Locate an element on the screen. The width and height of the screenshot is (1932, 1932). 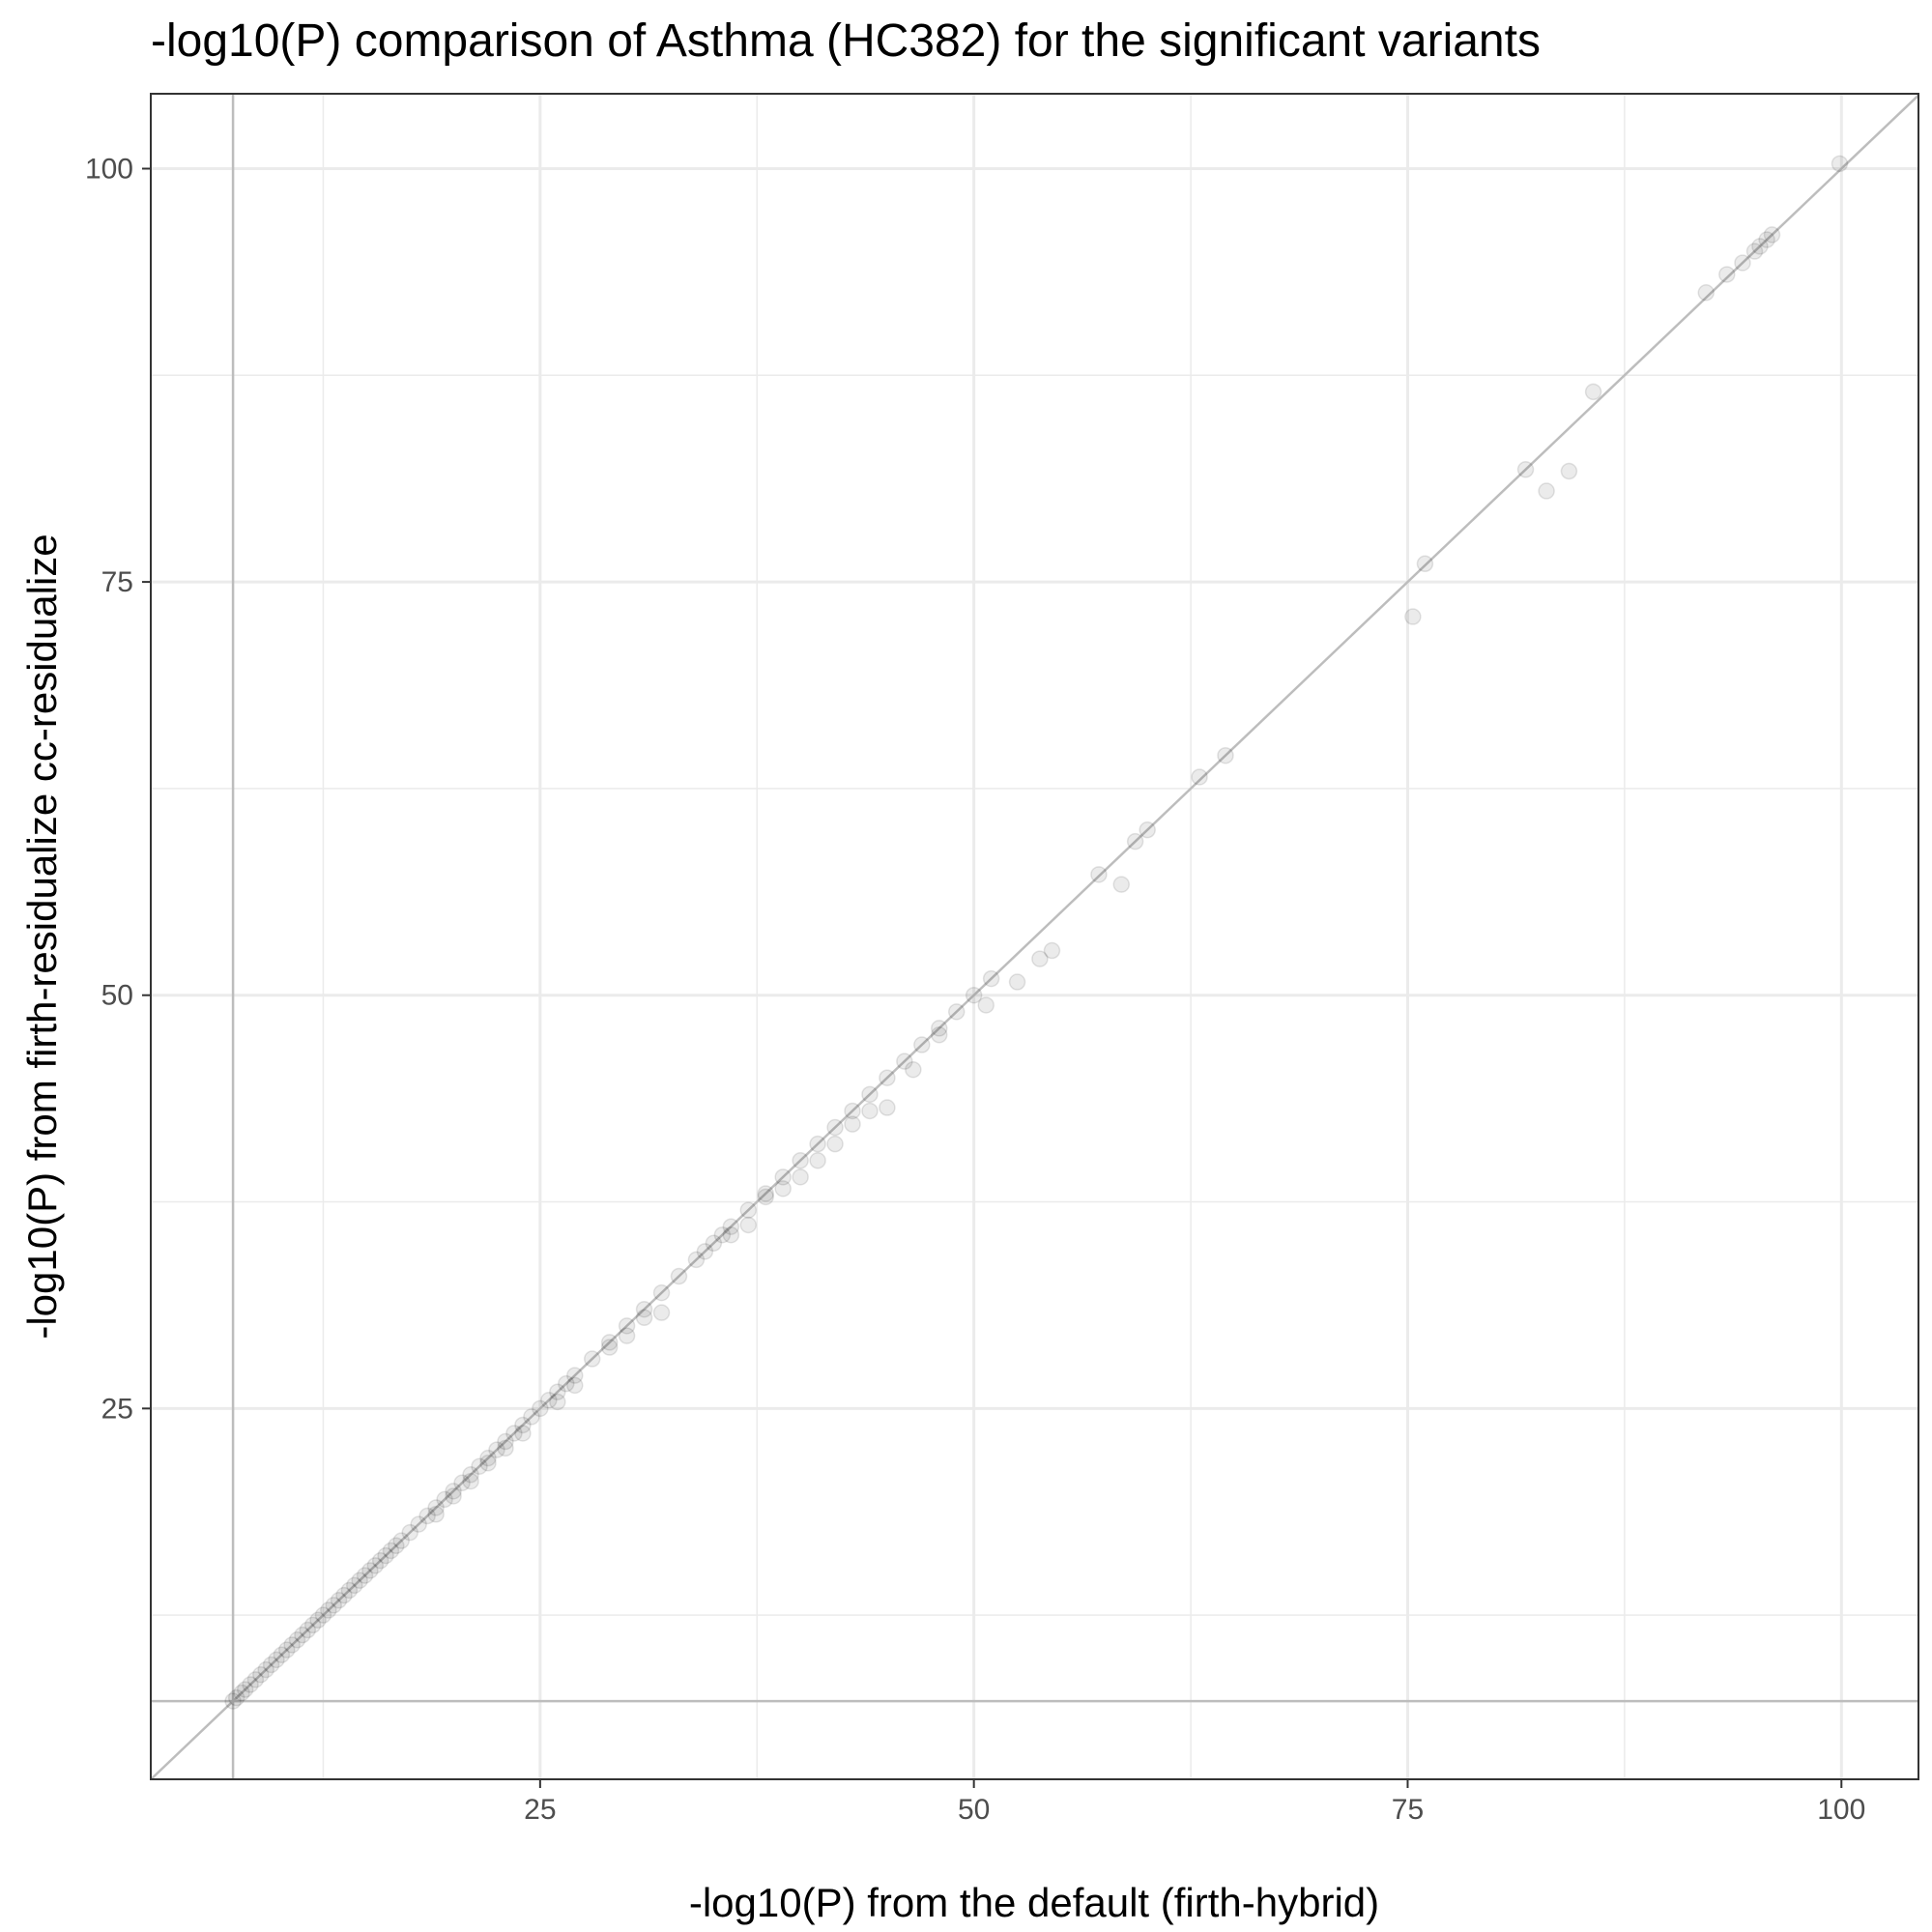
x-tick-label: 100 is located at coordinates (1841, 1810).